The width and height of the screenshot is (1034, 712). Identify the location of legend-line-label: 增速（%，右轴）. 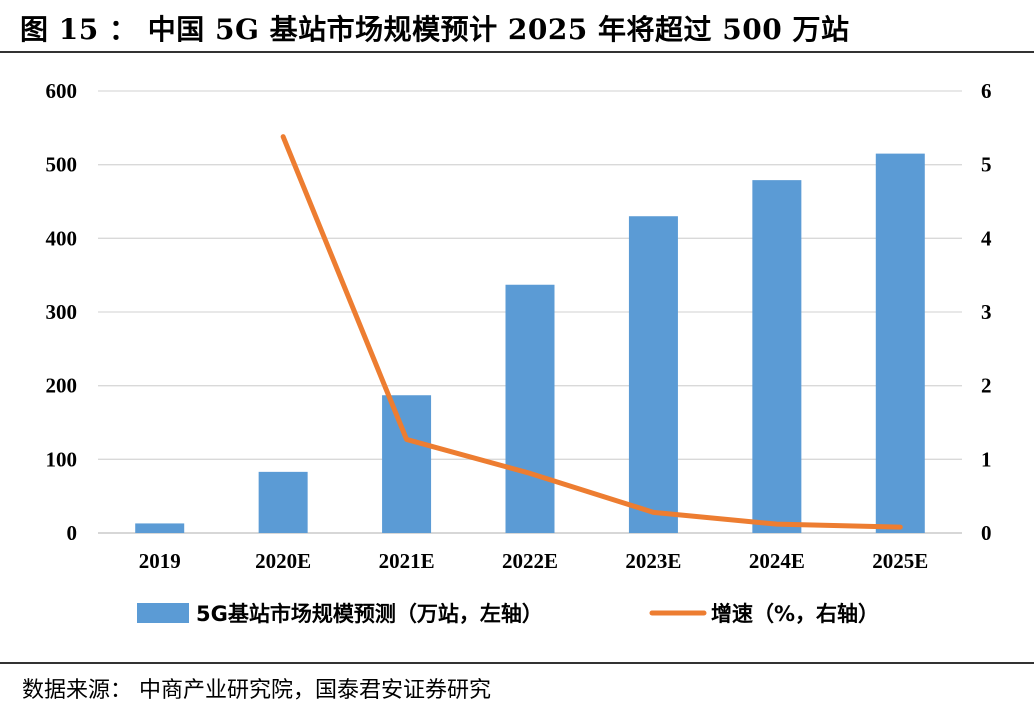
(795, 614).